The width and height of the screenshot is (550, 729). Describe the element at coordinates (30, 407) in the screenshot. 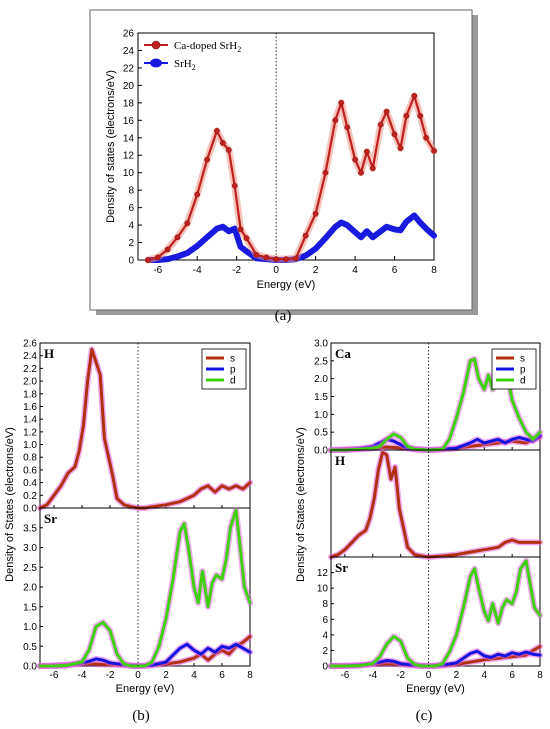

I see `y-tick-label: 1.6` at that location.